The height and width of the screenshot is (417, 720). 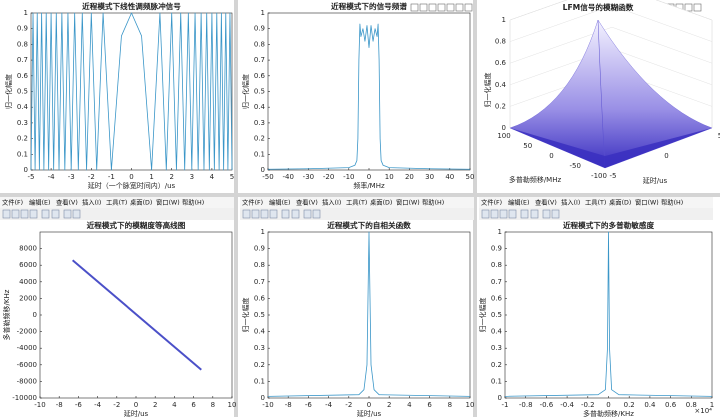 I want to click on x-tick-label: 10, so click(x=389, y=177).